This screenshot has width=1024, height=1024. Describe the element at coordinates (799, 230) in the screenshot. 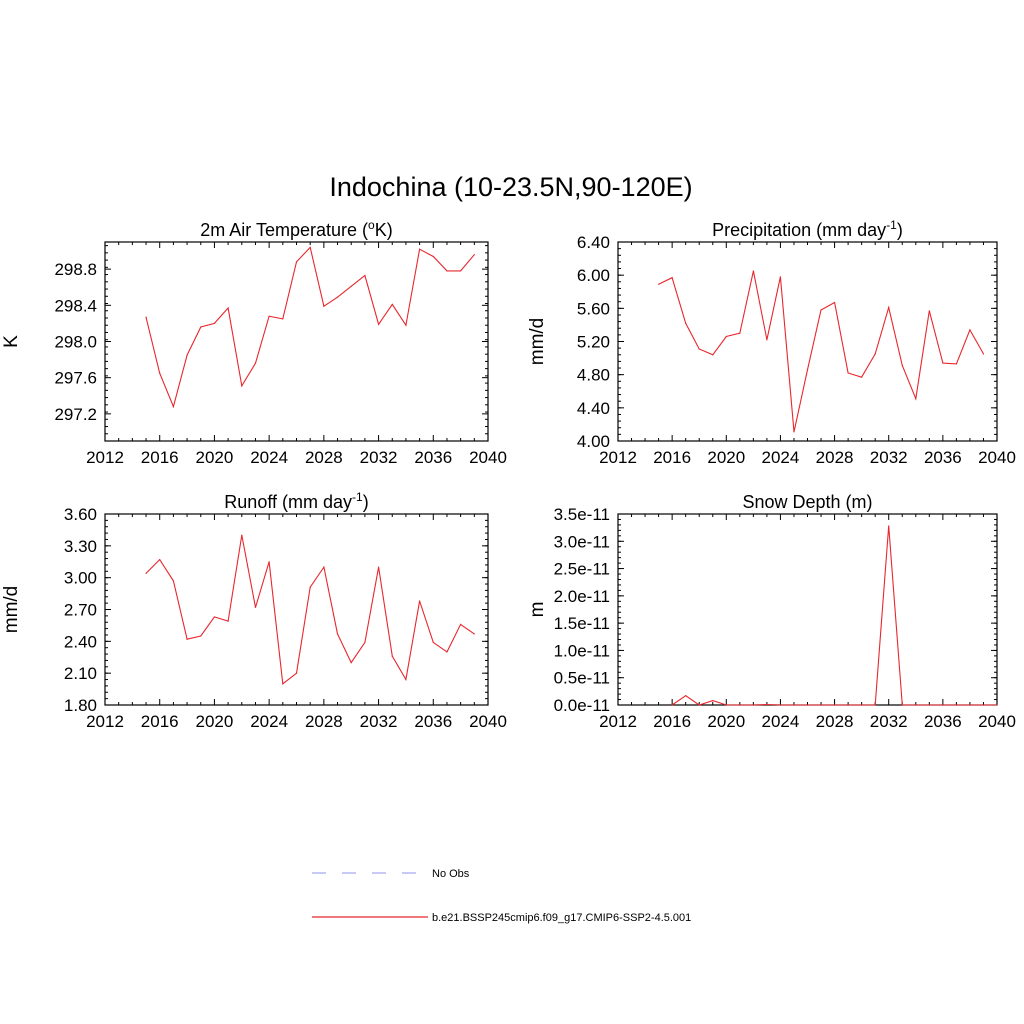

I see `panel-title-text: Precipitation (mm day` at that location.